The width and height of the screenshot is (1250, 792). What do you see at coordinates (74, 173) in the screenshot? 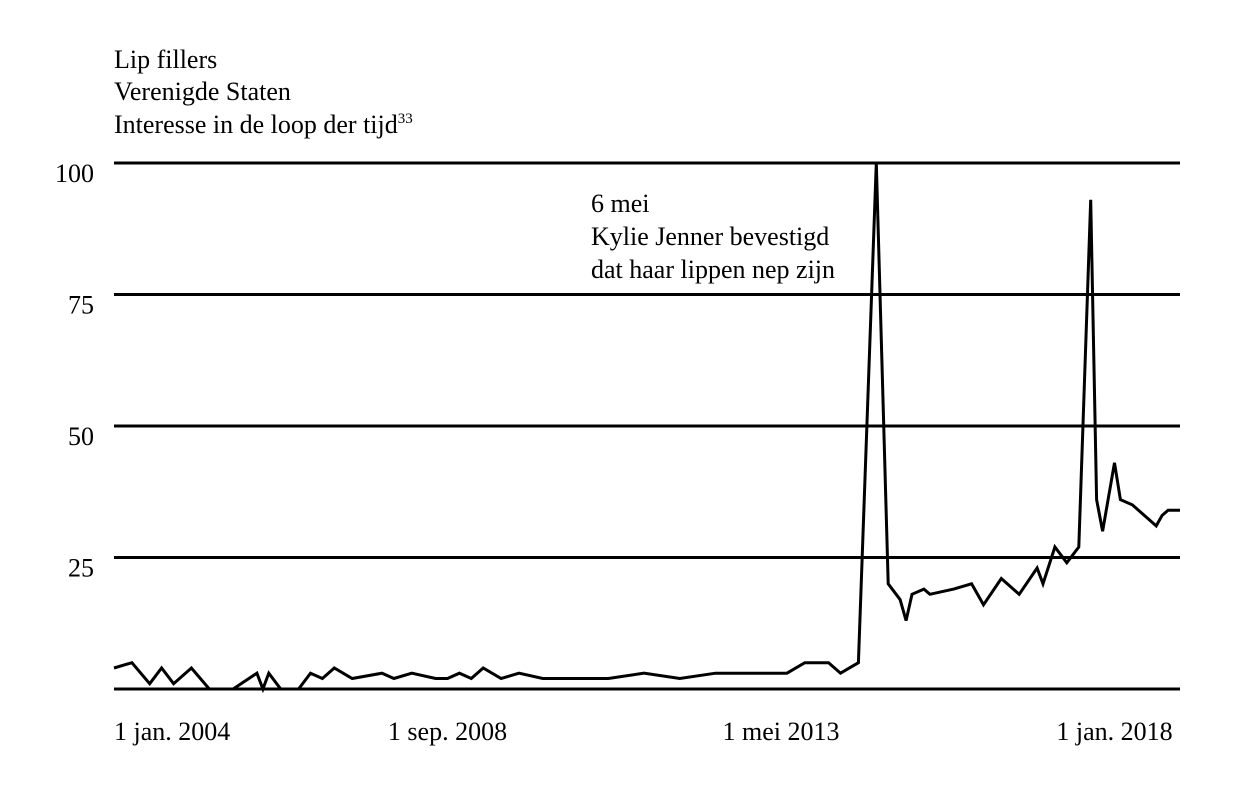
I see `y-tick-label: 100` at bounding box center [74, 173].